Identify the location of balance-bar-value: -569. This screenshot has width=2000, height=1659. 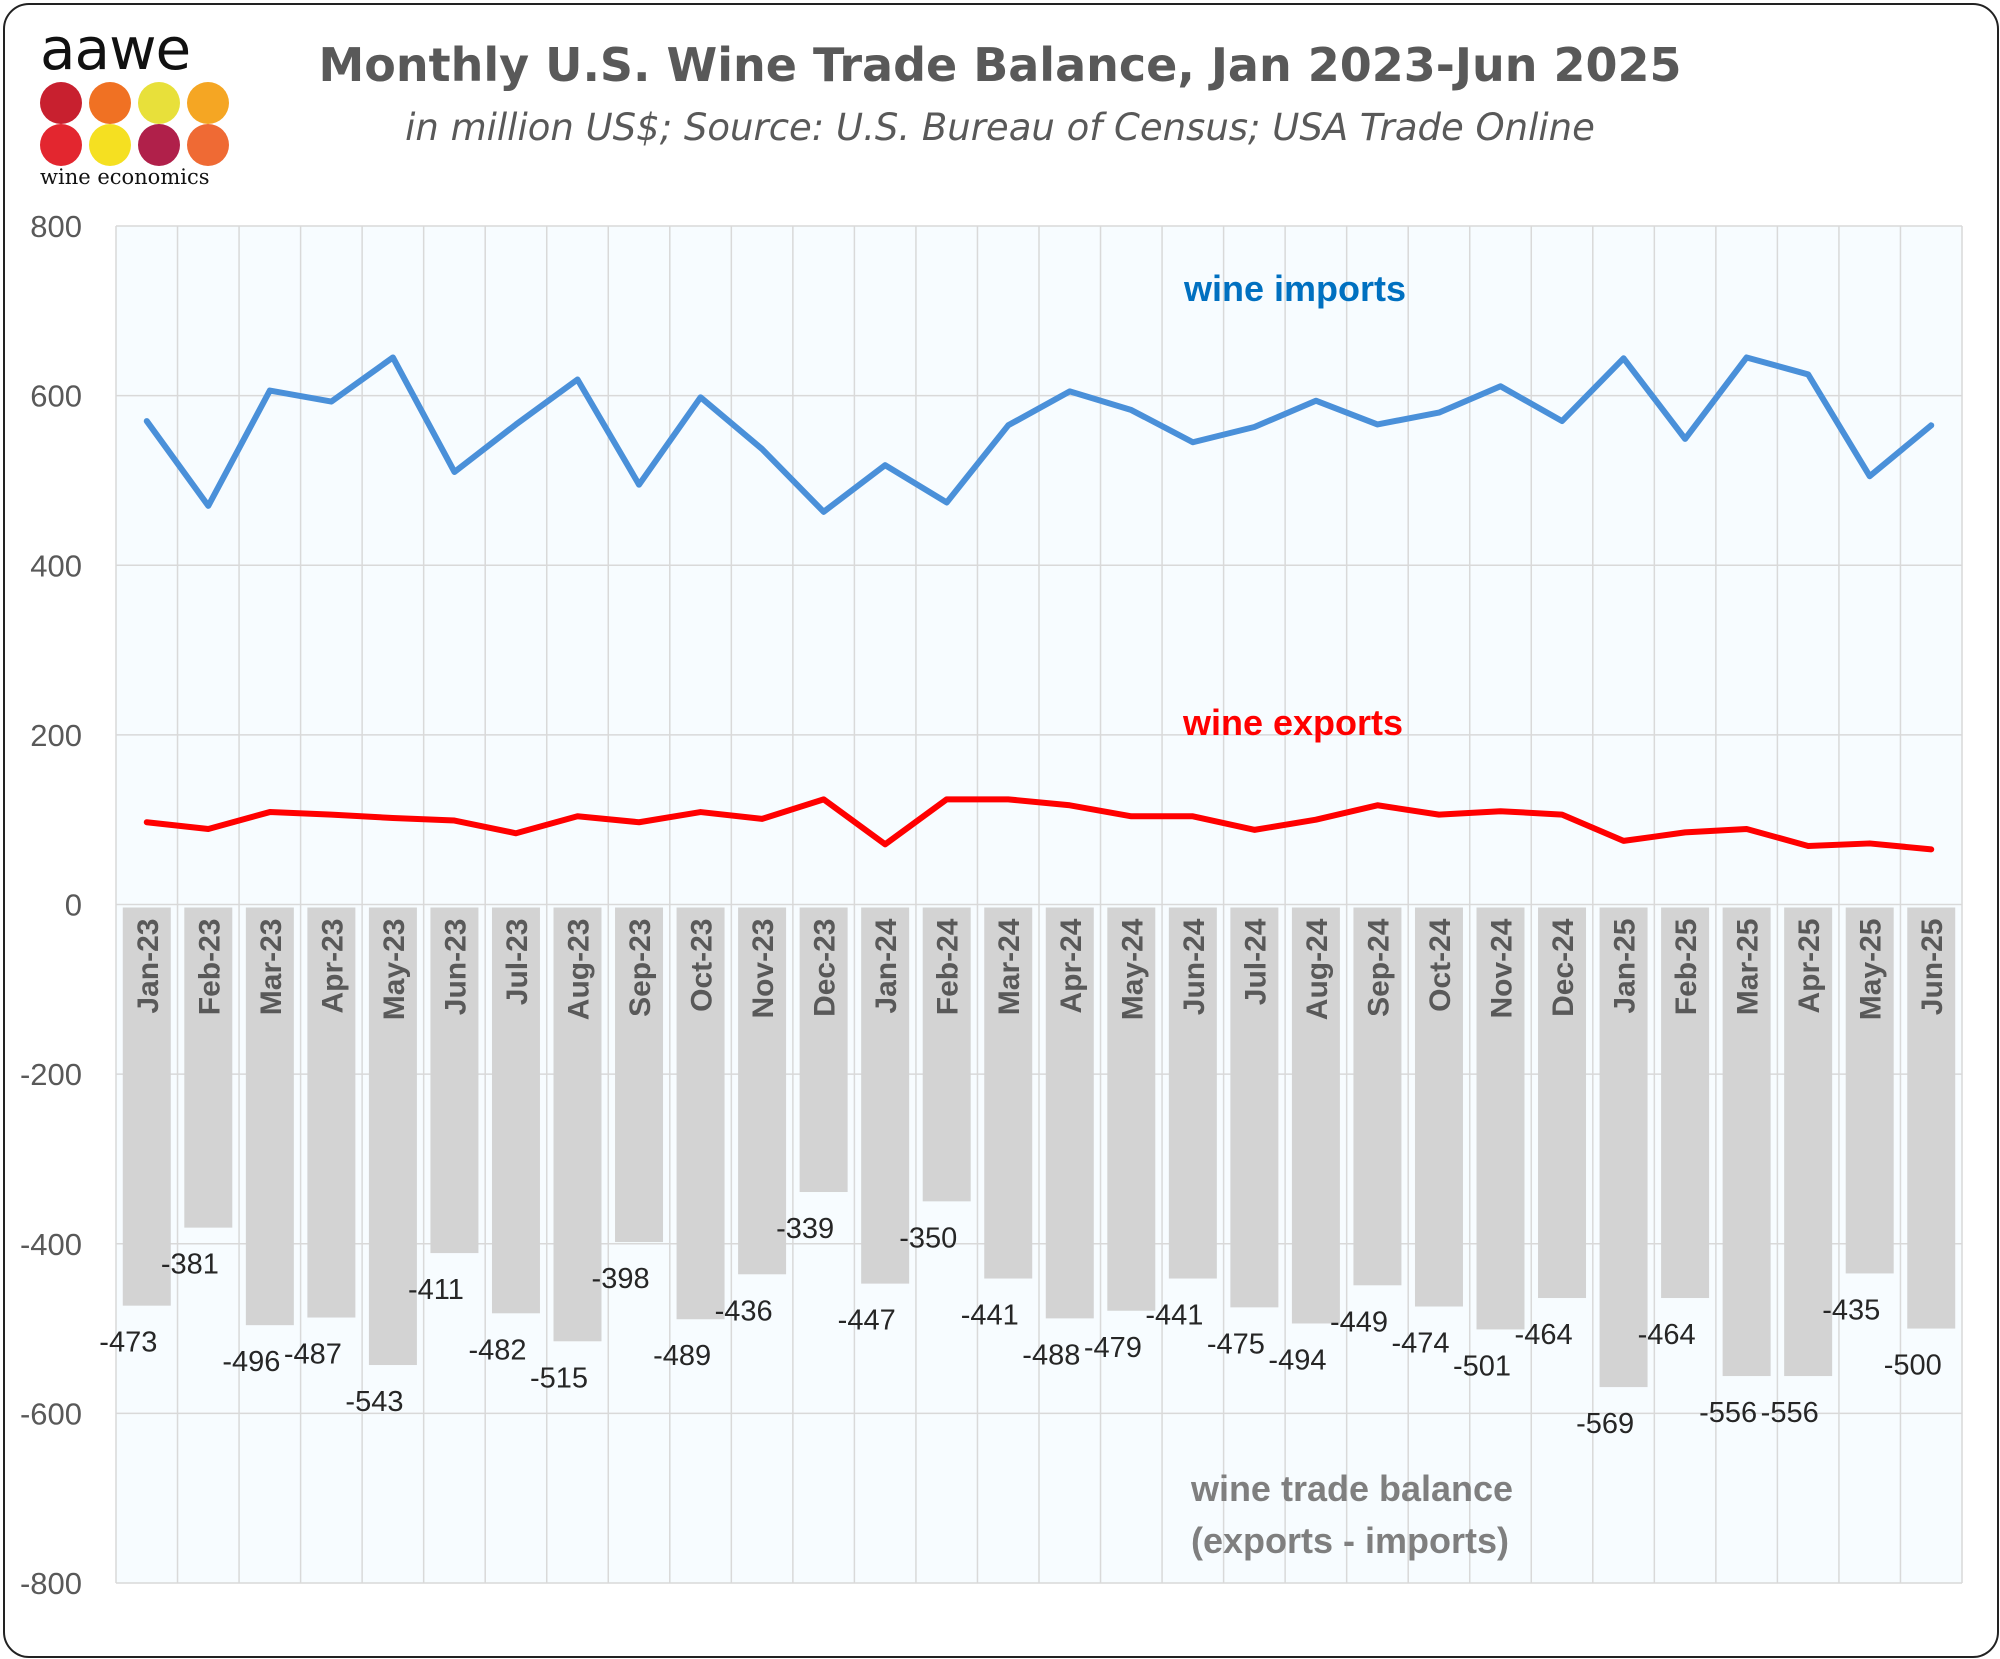
(1605, 1424).